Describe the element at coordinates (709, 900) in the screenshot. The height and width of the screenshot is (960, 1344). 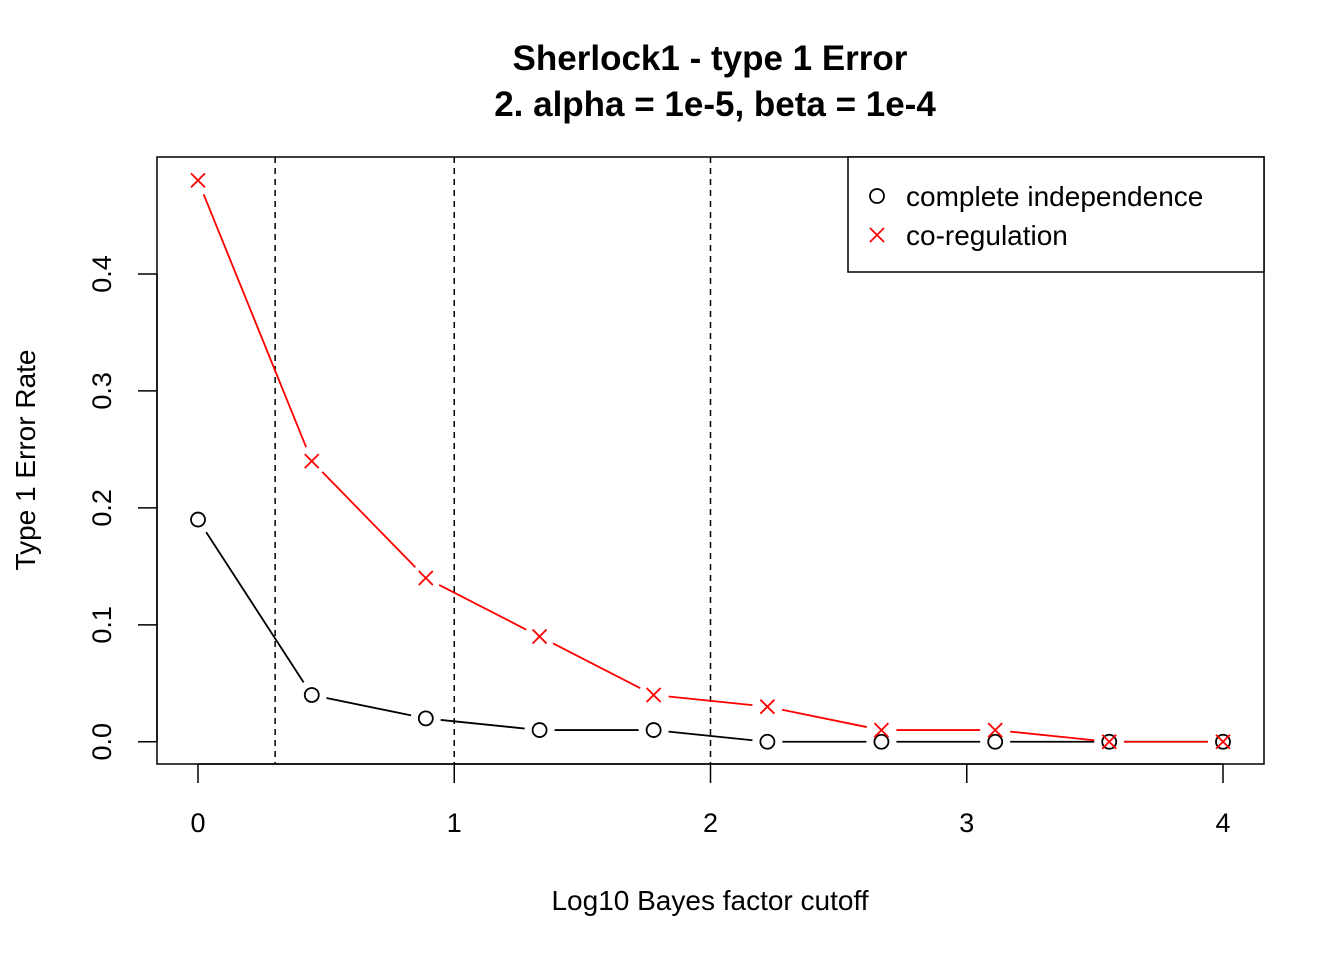
I see `x-axis-label: Log10 Bayes factor cutoff` at that location.